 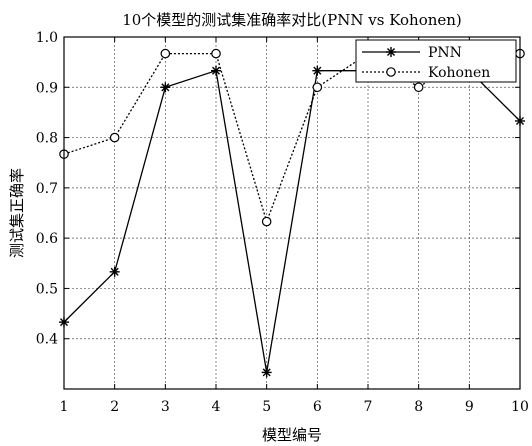 I want to click on y-tick-label: 0.9, so click(x=47, y=88).